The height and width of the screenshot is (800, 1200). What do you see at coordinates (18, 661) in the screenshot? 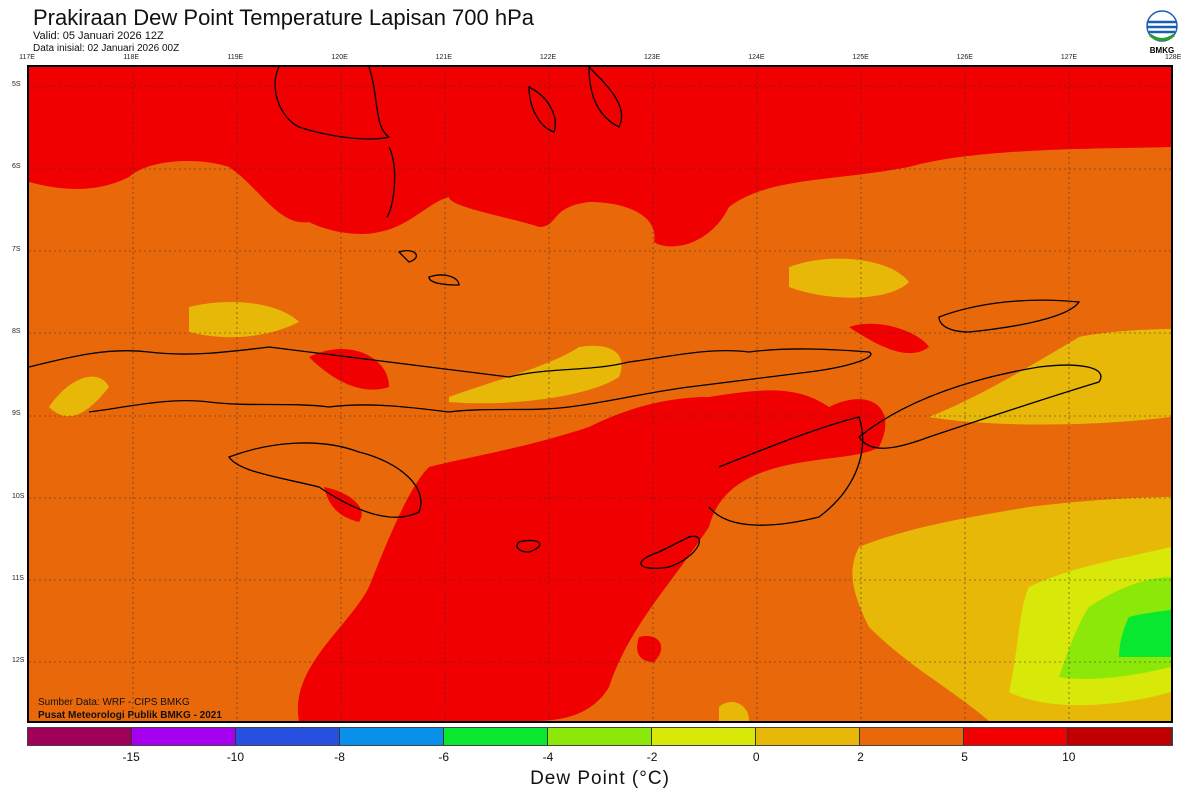
I see `latitude-tick: 12S` at bounding box center [18, 661].